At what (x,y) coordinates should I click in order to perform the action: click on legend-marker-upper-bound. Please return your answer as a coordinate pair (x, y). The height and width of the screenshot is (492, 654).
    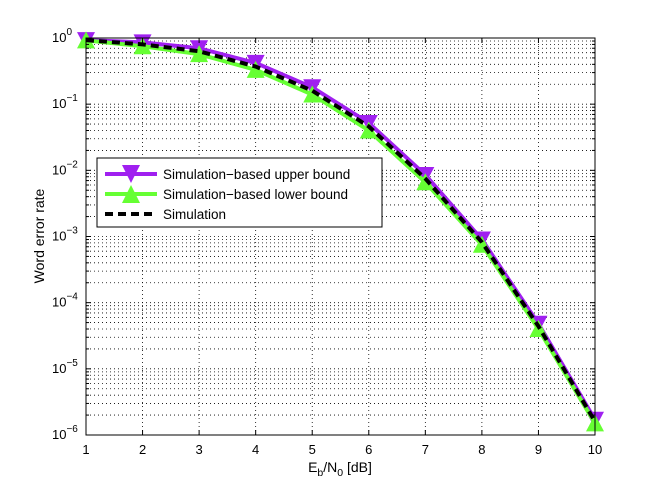
    Looking at the image, I should click on (131, 174).